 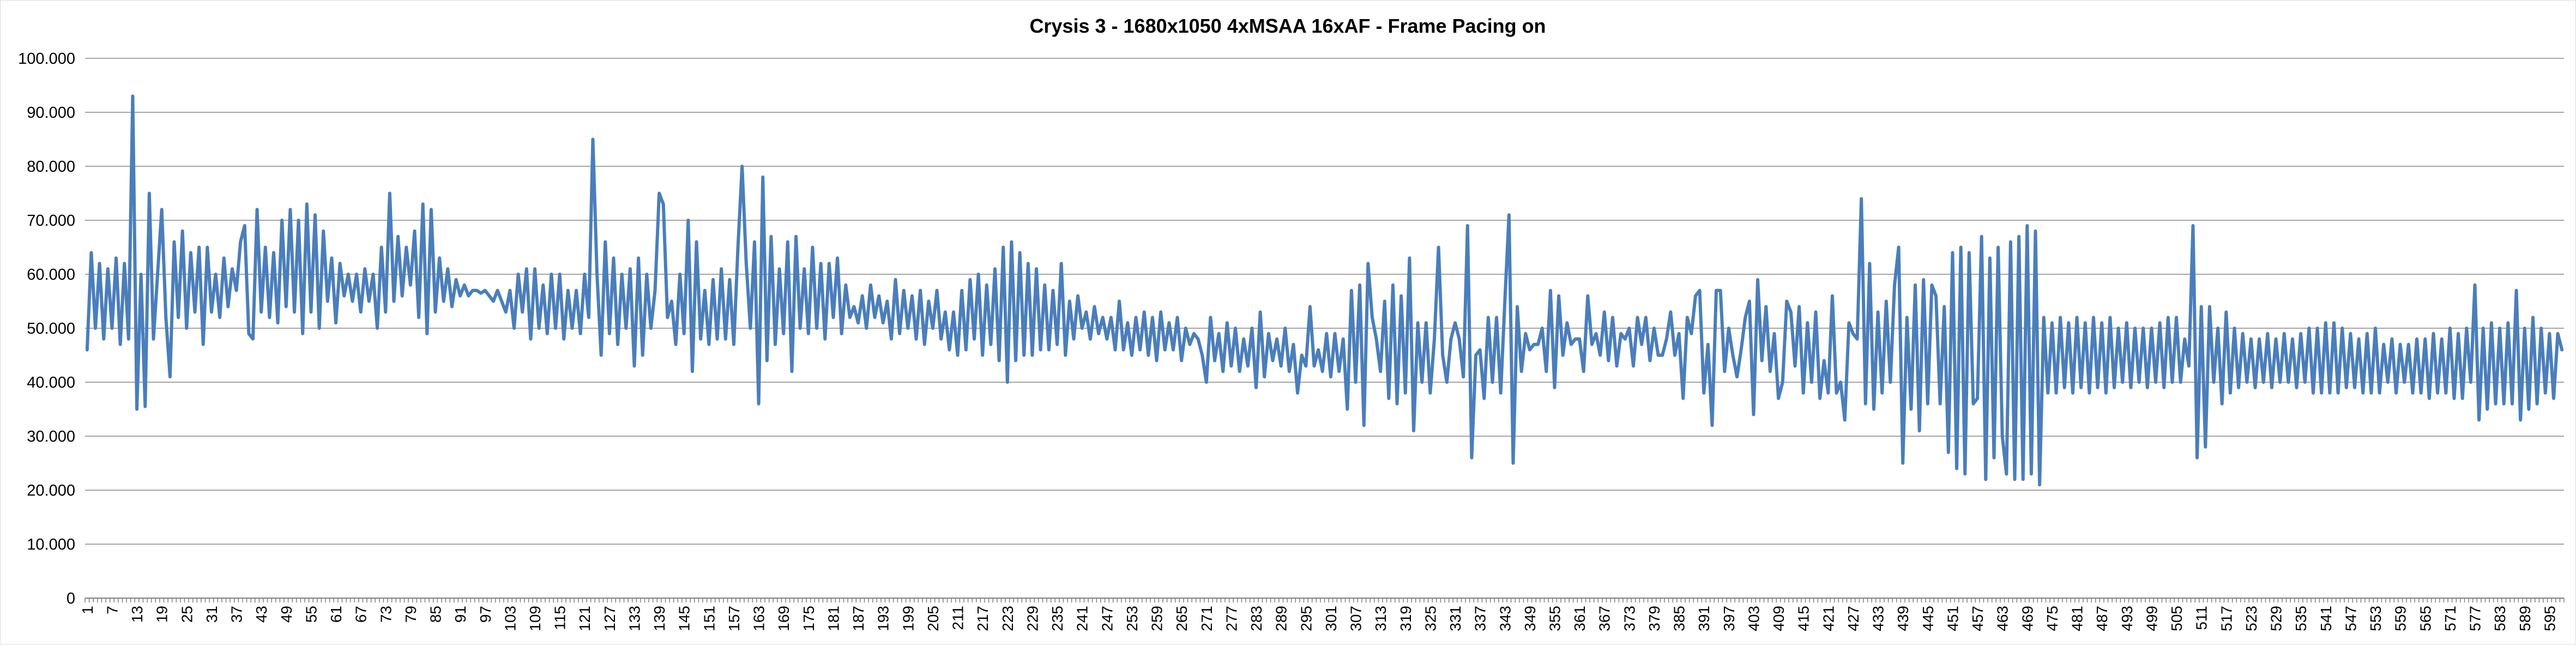 I want to click on x-tick-label: 481, so click(x=2077, y=618).